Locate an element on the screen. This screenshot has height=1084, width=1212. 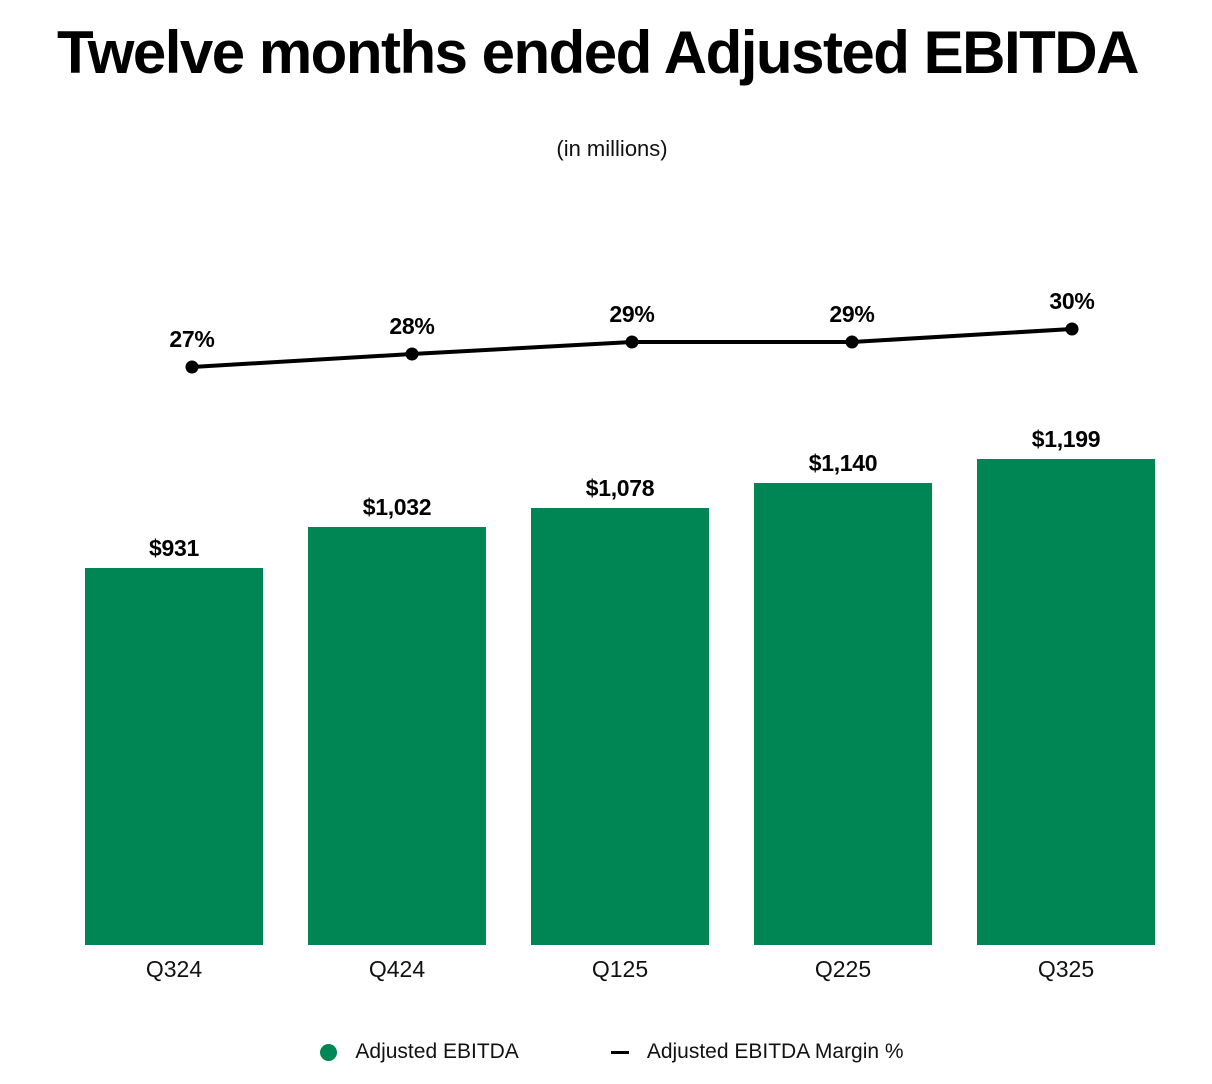
margin-point-q125 is located at coordinates (632, 342).